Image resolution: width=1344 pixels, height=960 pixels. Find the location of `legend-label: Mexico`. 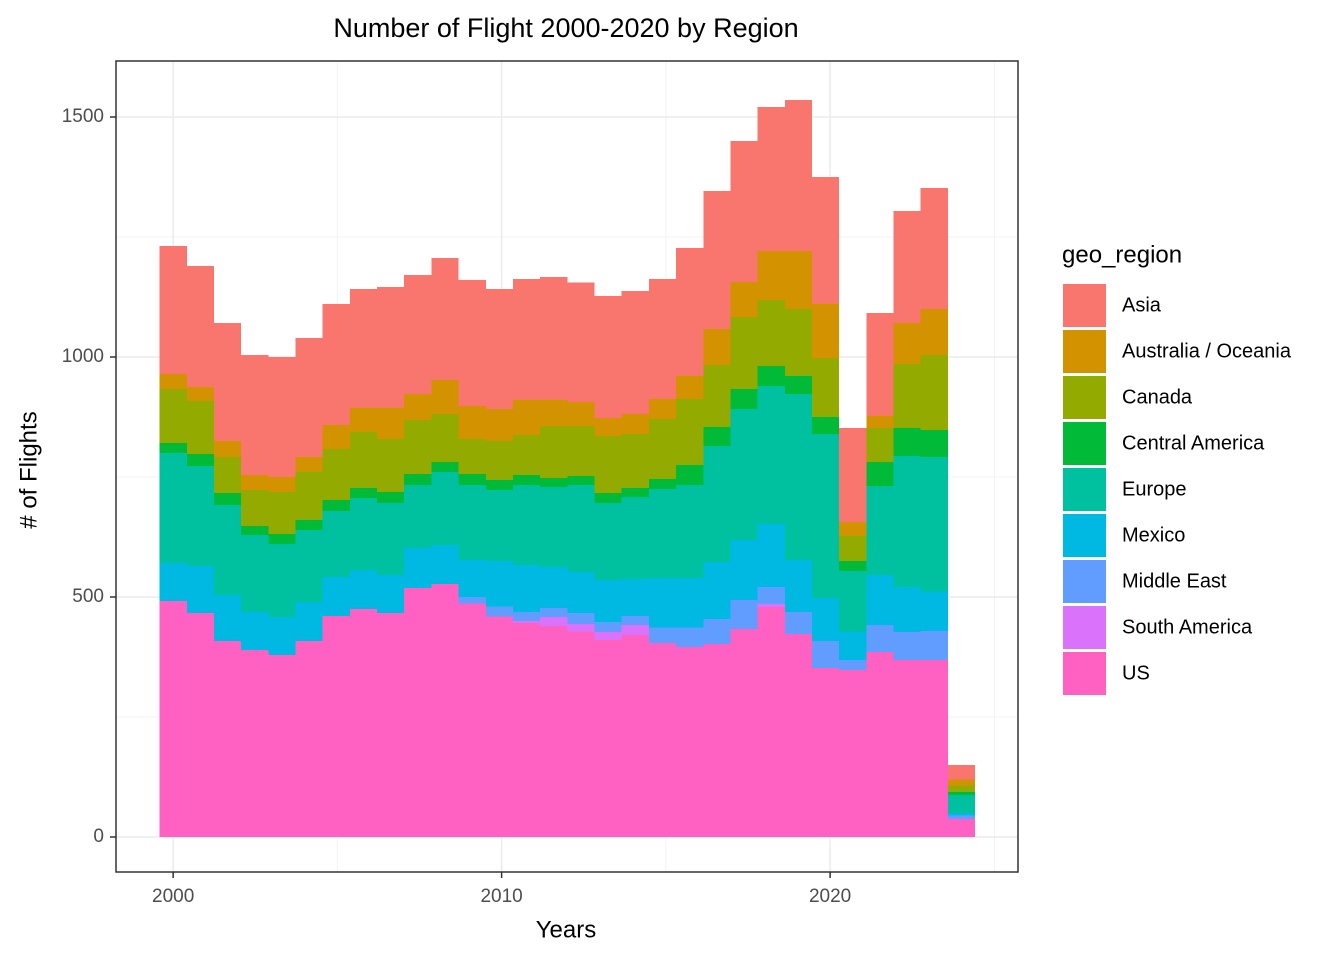

legend-label: Mexico is located at coordinates (1153, 535).